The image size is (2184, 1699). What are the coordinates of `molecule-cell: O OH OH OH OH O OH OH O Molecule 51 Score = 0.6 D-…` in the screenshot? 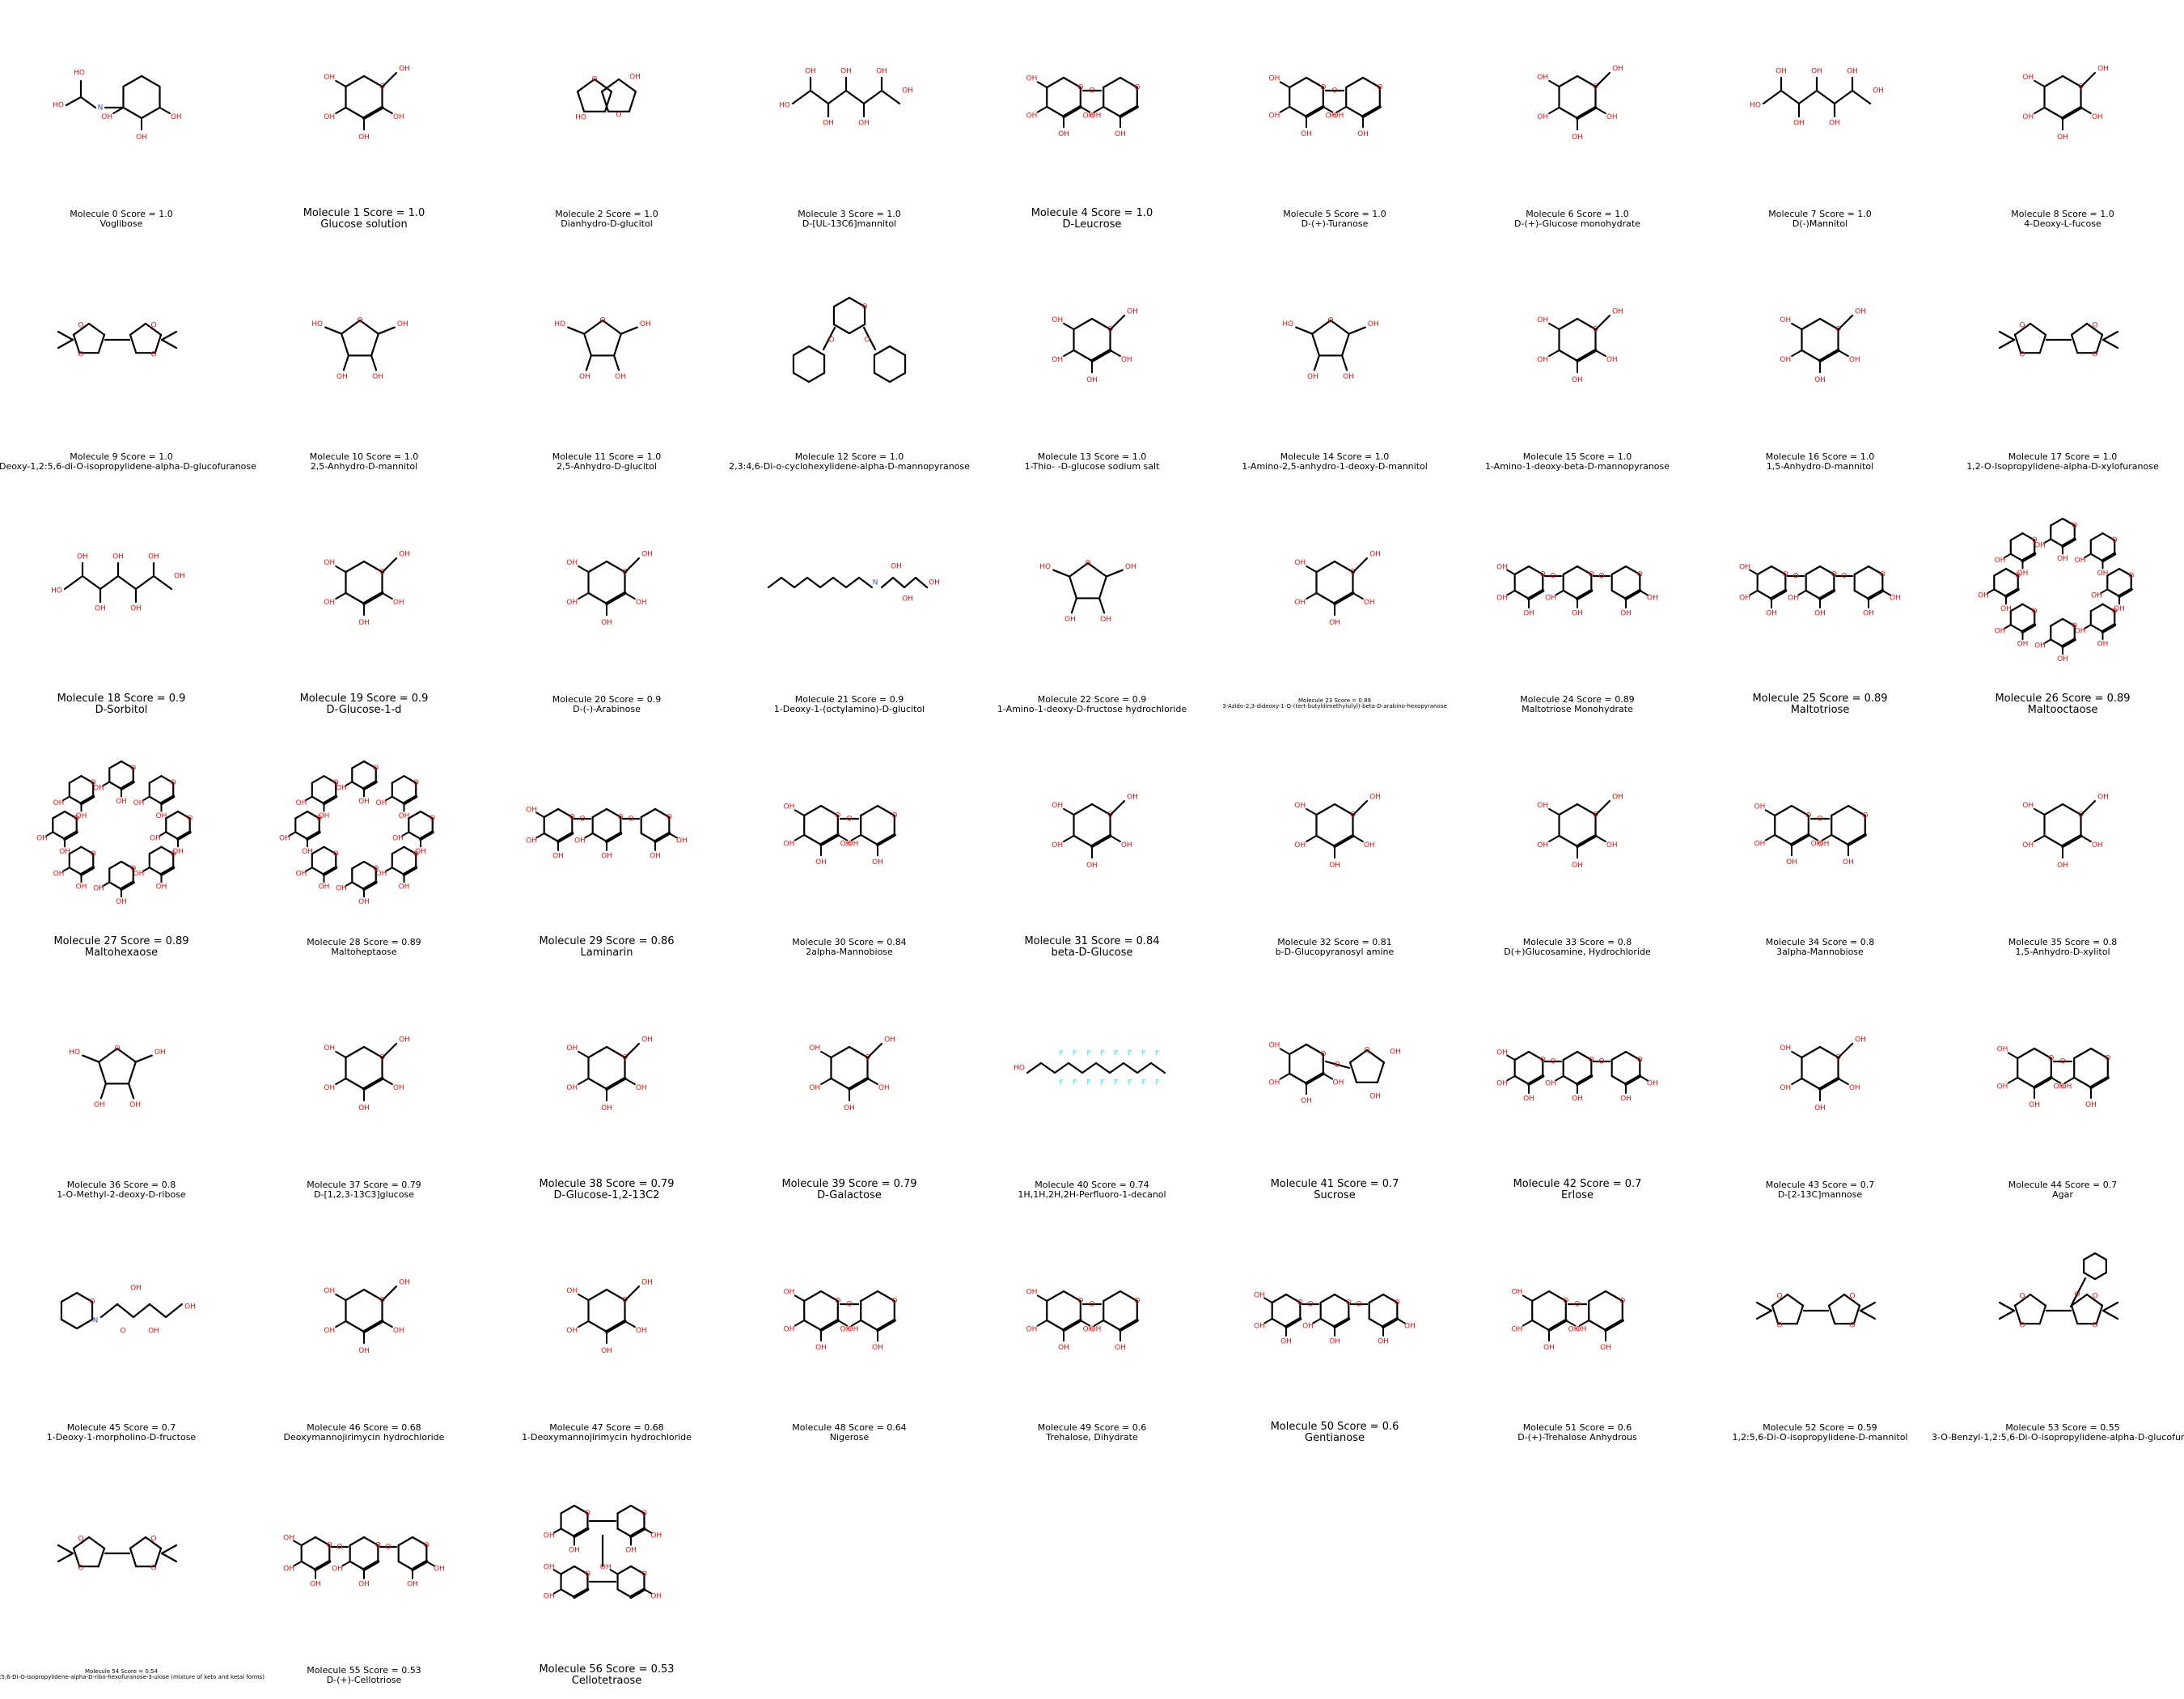 It's located at (1578, 1335).